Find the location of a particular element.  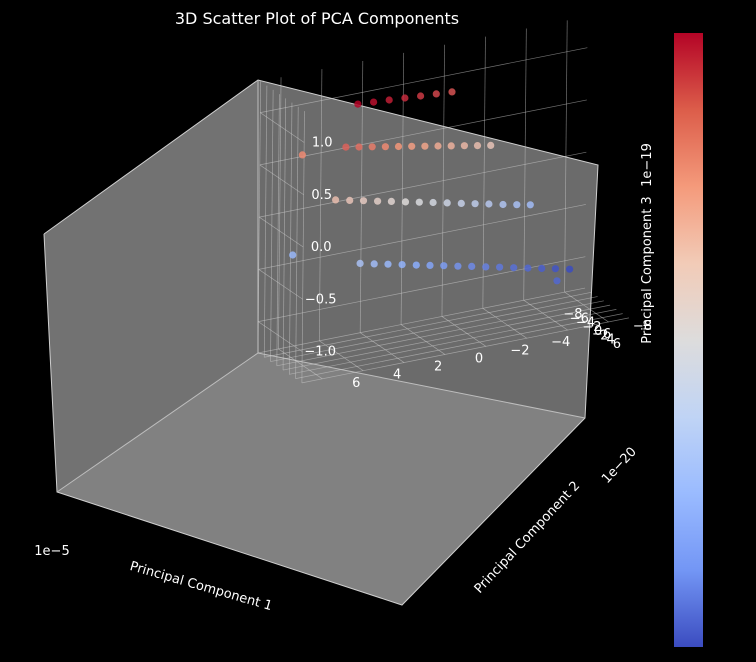

y-offset-text: 1e−20 is located at coordinates (619, 466).